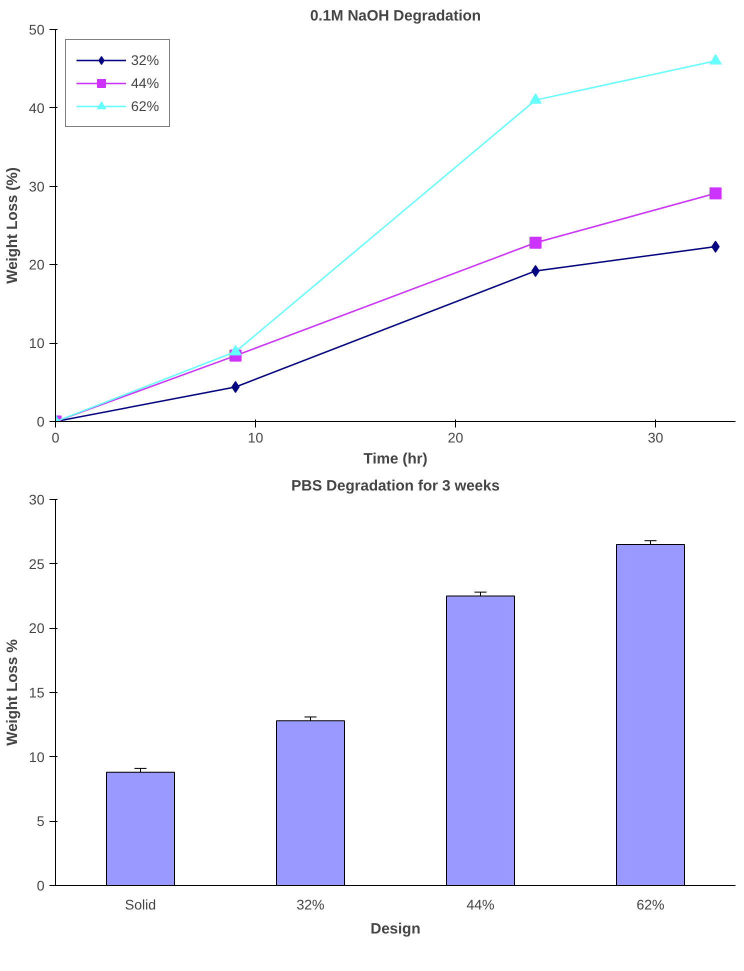  What do you see at coordinates (395, 486) in the screenshot?
I see `chart-title: PBS Degradation for 3 weeks` at bounding box center [395, 486].